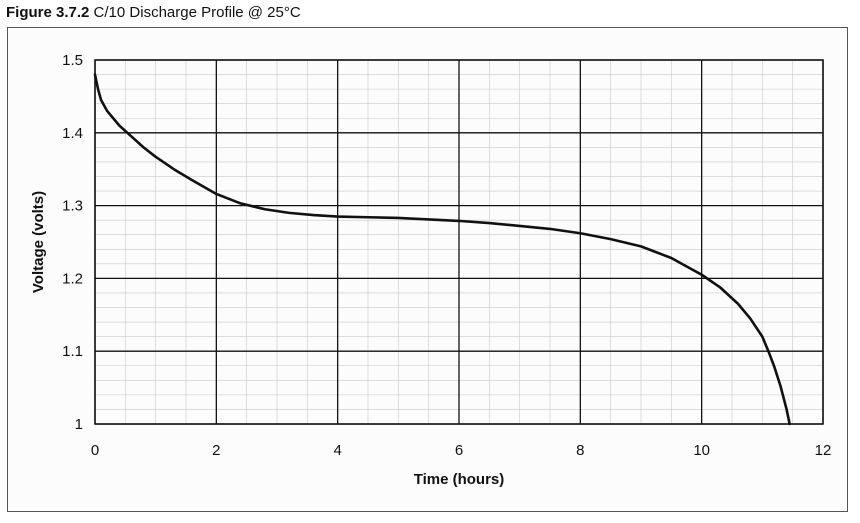  Describe the element at coordinates (337, 450) in the screenshot. I see `x-tick-label: 4` at that location.